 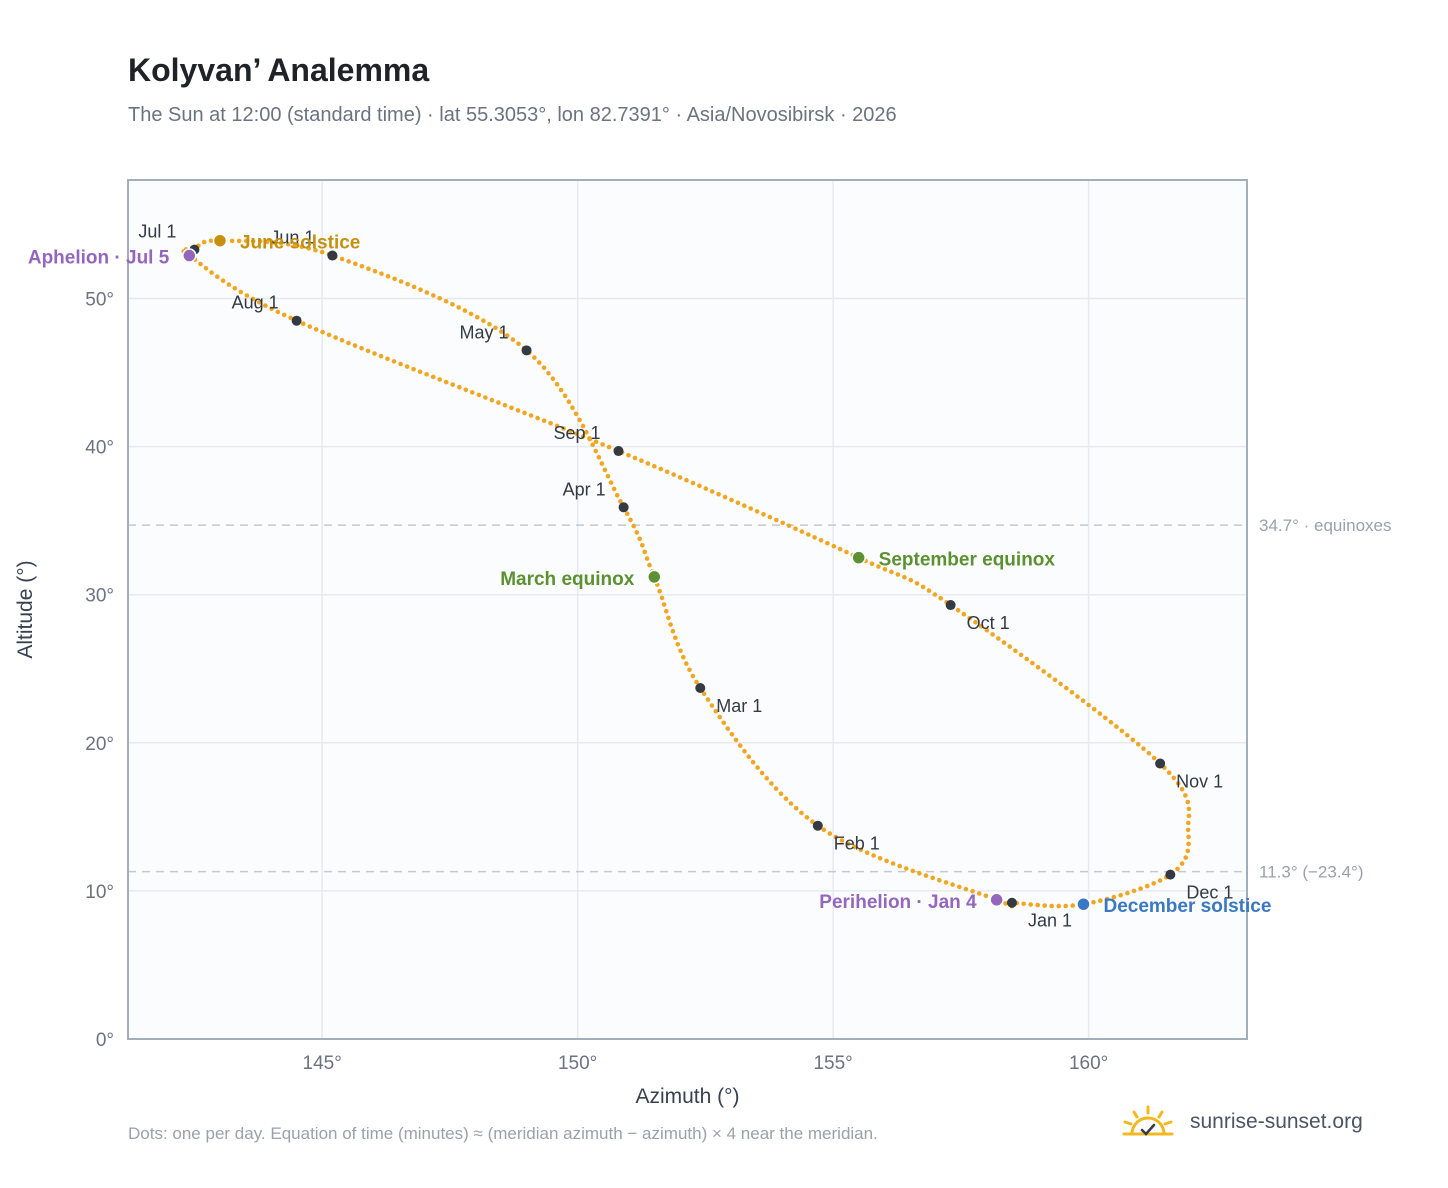 I want to click on event-label: Aphelion · Jul 5, so click(x=99, y=258).